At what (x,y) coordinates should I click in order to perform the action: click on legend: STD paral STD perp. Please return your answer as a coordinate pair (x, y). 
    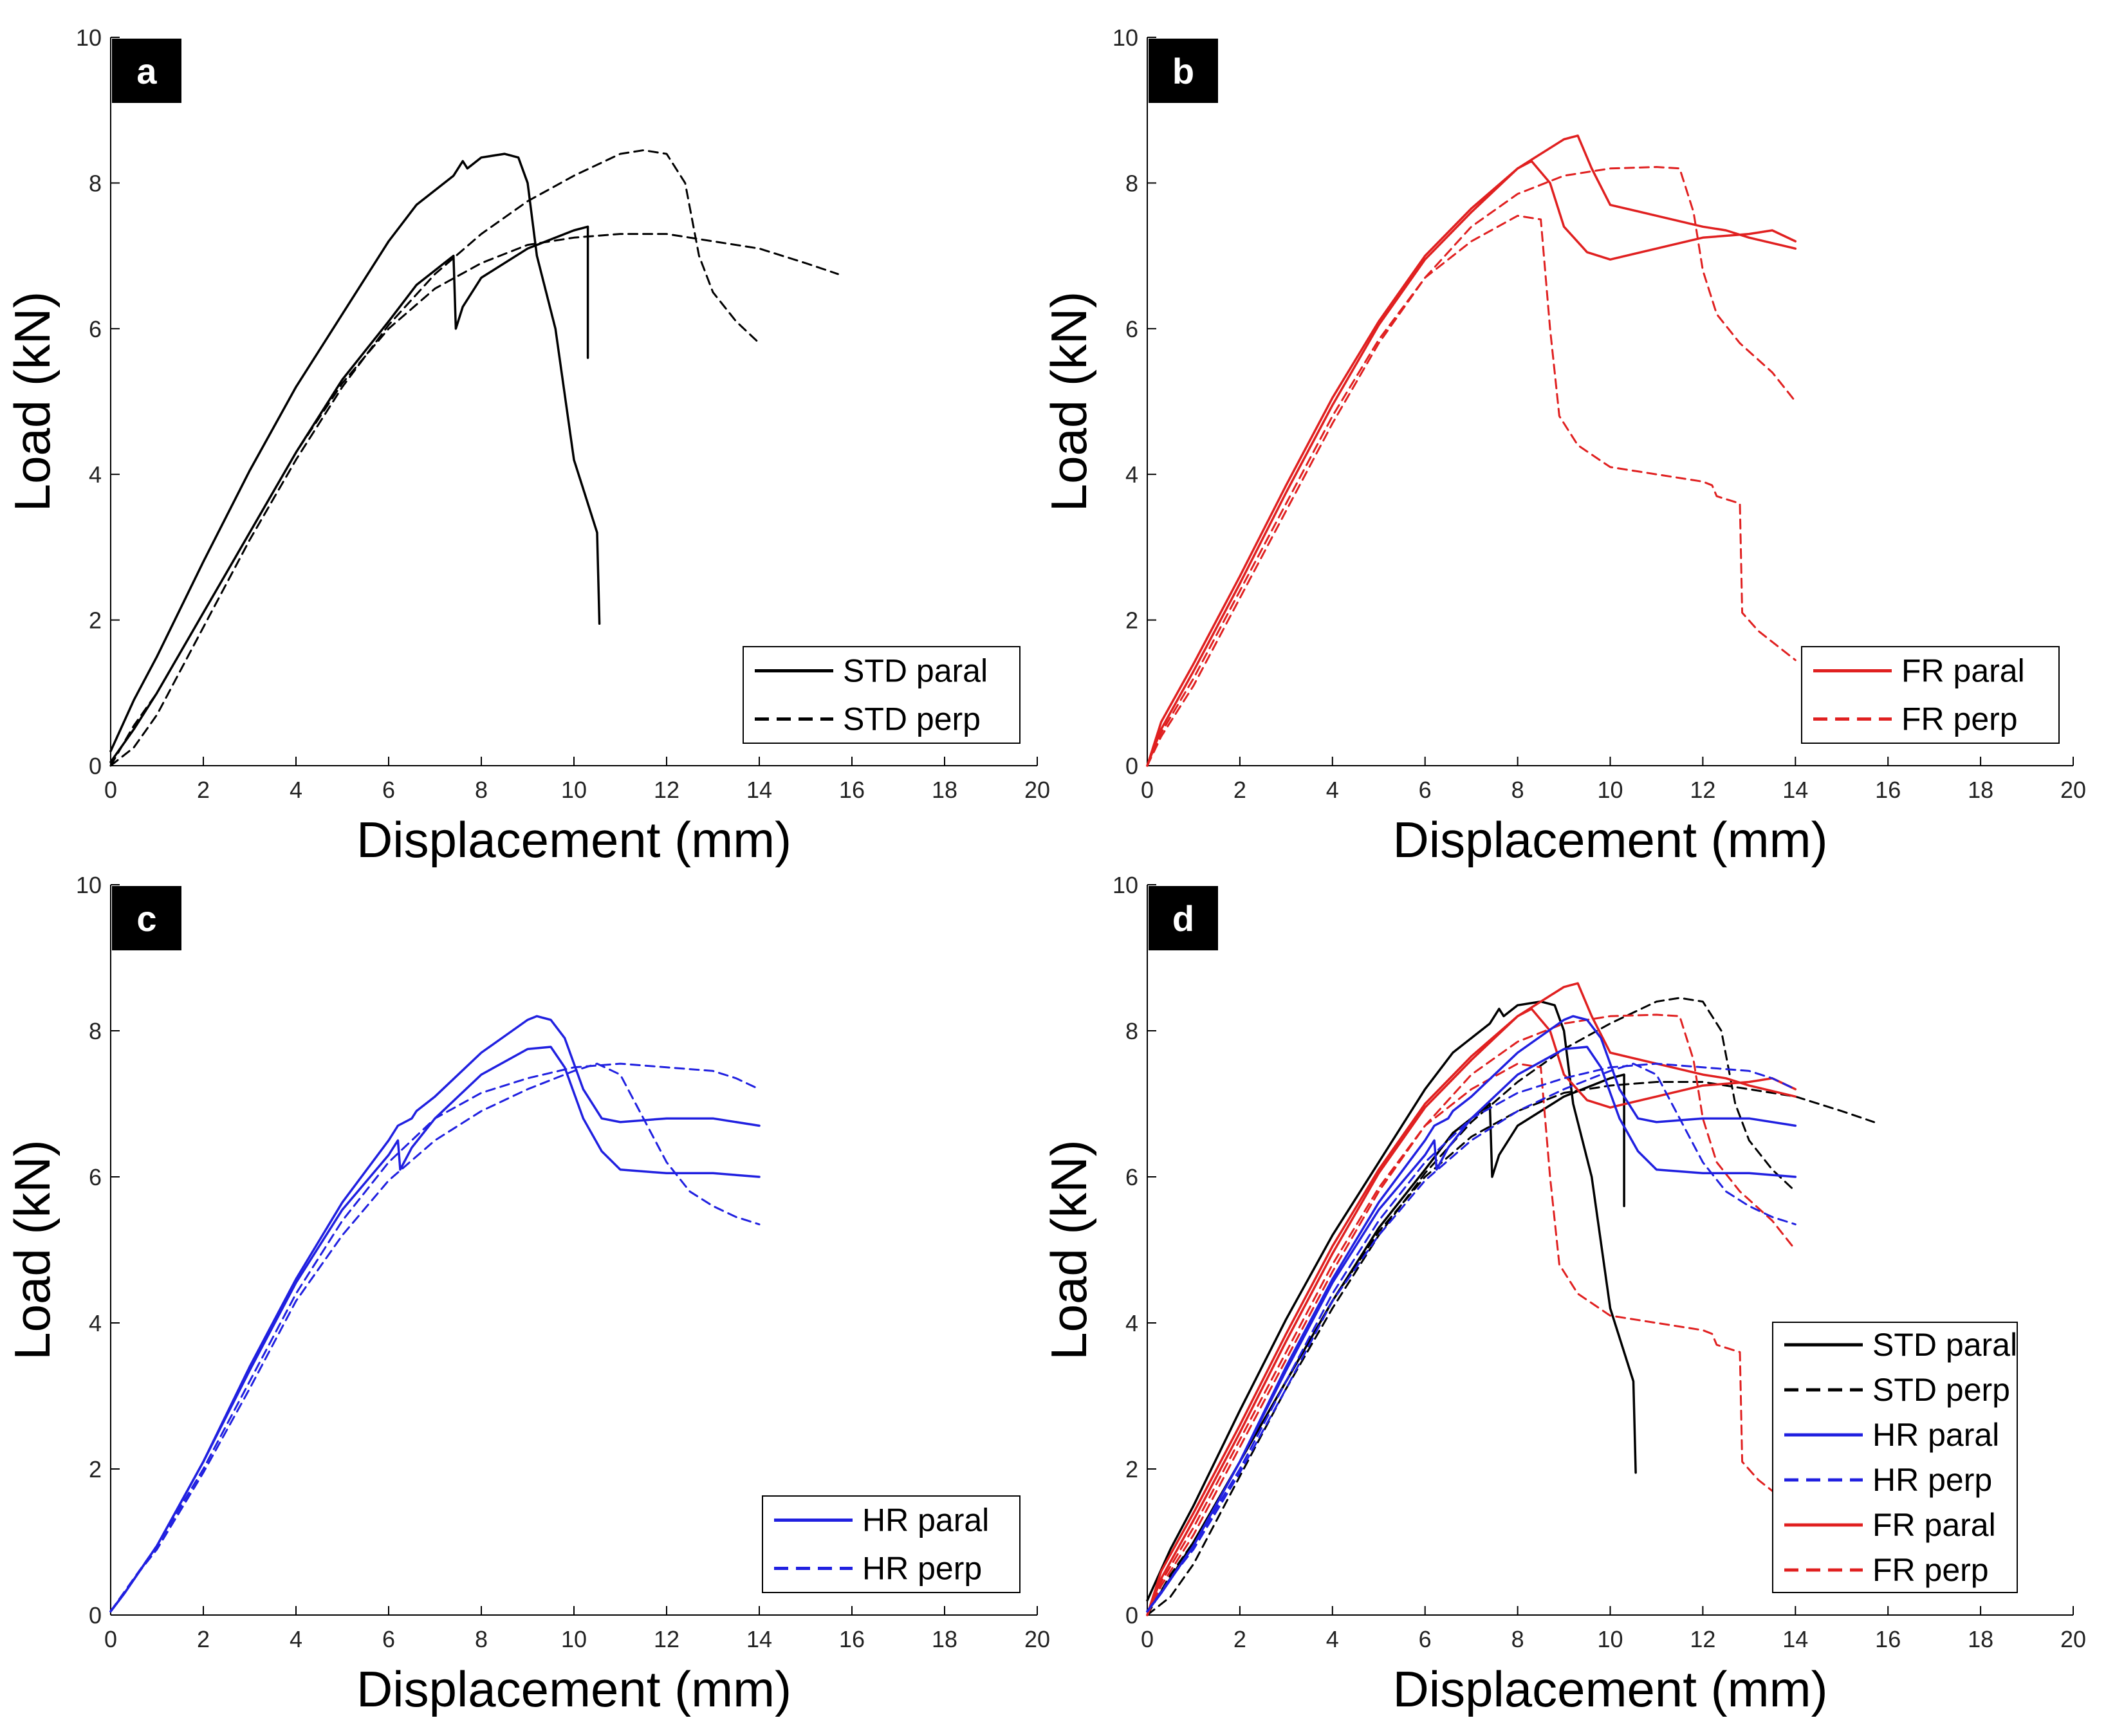
    Looking at the image, I should click on (882, 695).